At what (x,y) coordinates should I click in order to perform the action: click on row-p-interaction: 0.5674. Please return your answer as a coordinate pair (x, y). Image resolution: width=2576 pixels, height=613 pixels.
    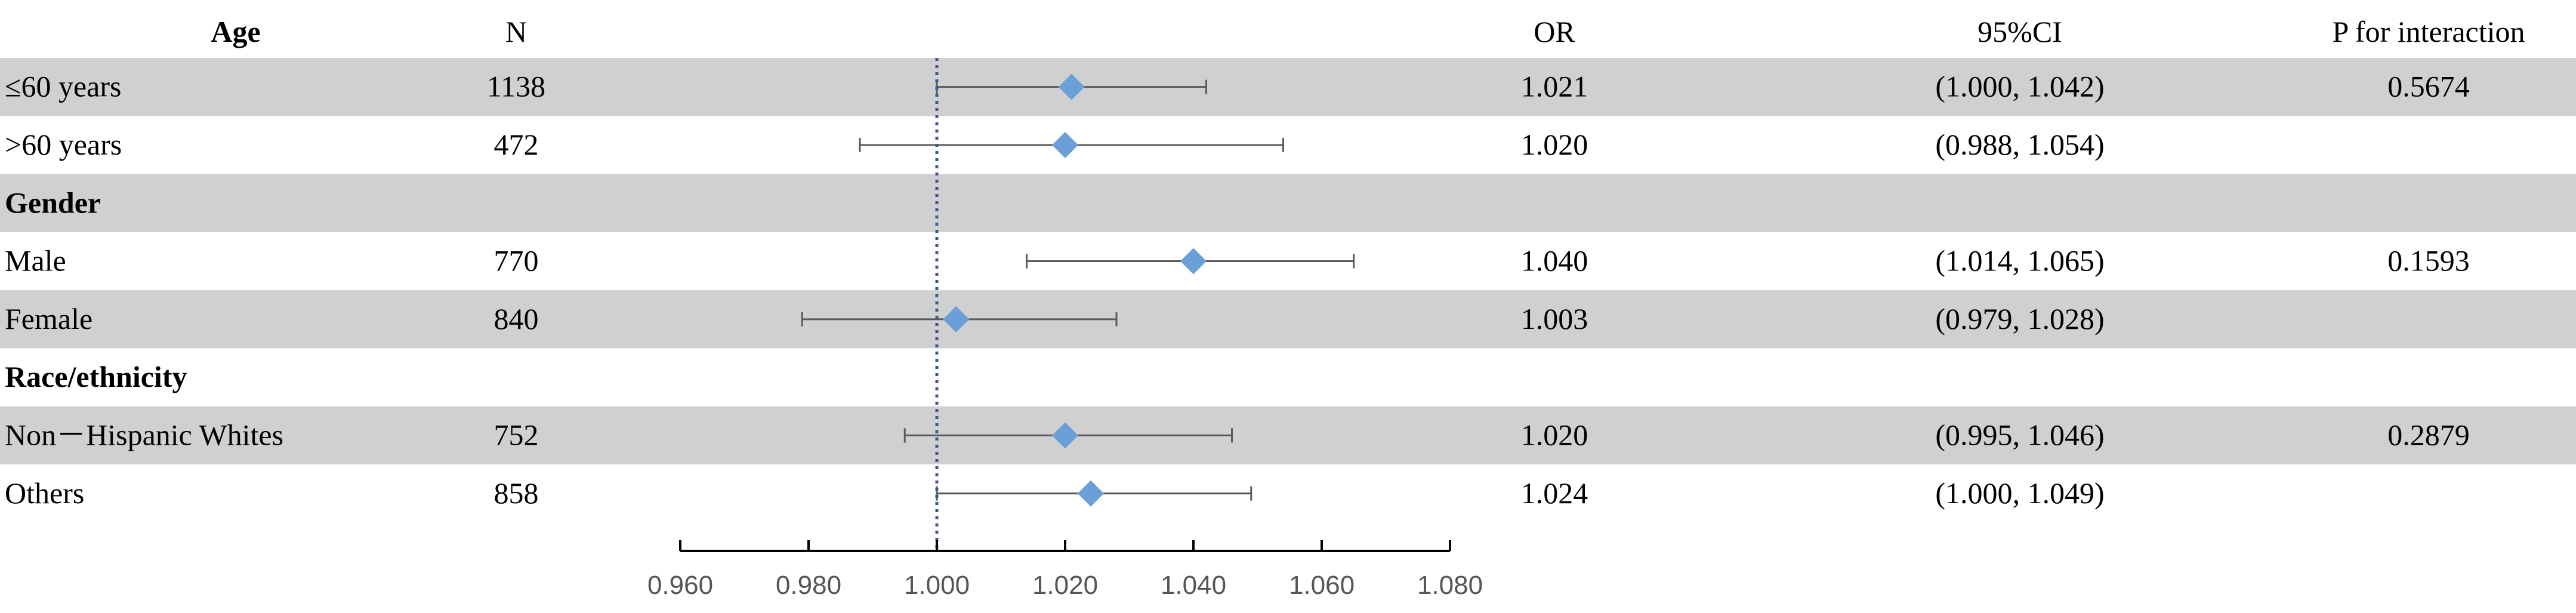
    Looking at the image, I should click on (2429, 86).